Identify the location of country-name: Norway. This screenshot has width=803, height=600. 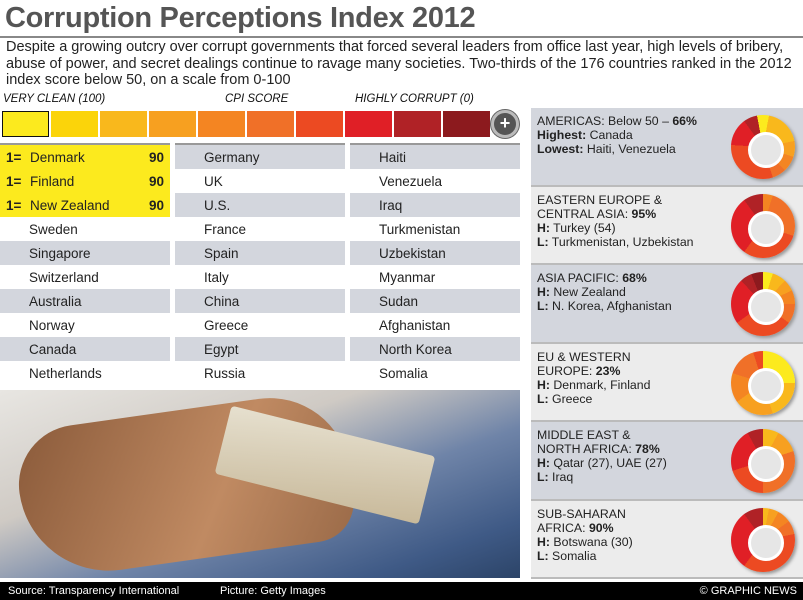
(52, 325).